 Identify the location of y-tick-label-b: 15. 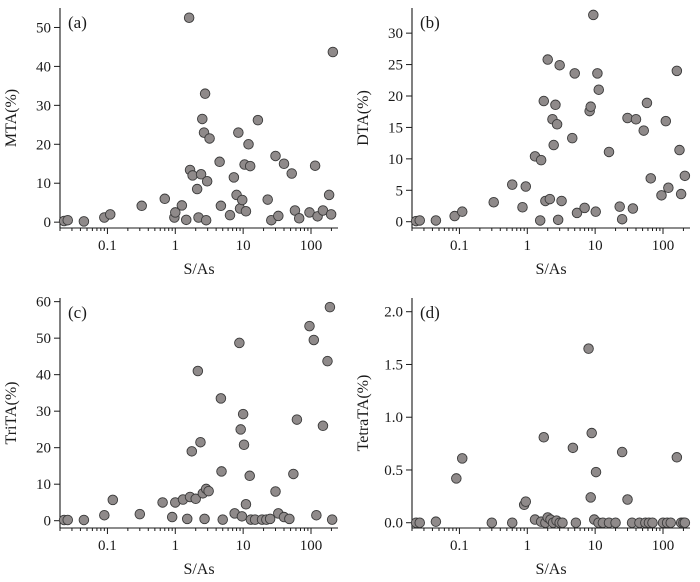
(395, 128).